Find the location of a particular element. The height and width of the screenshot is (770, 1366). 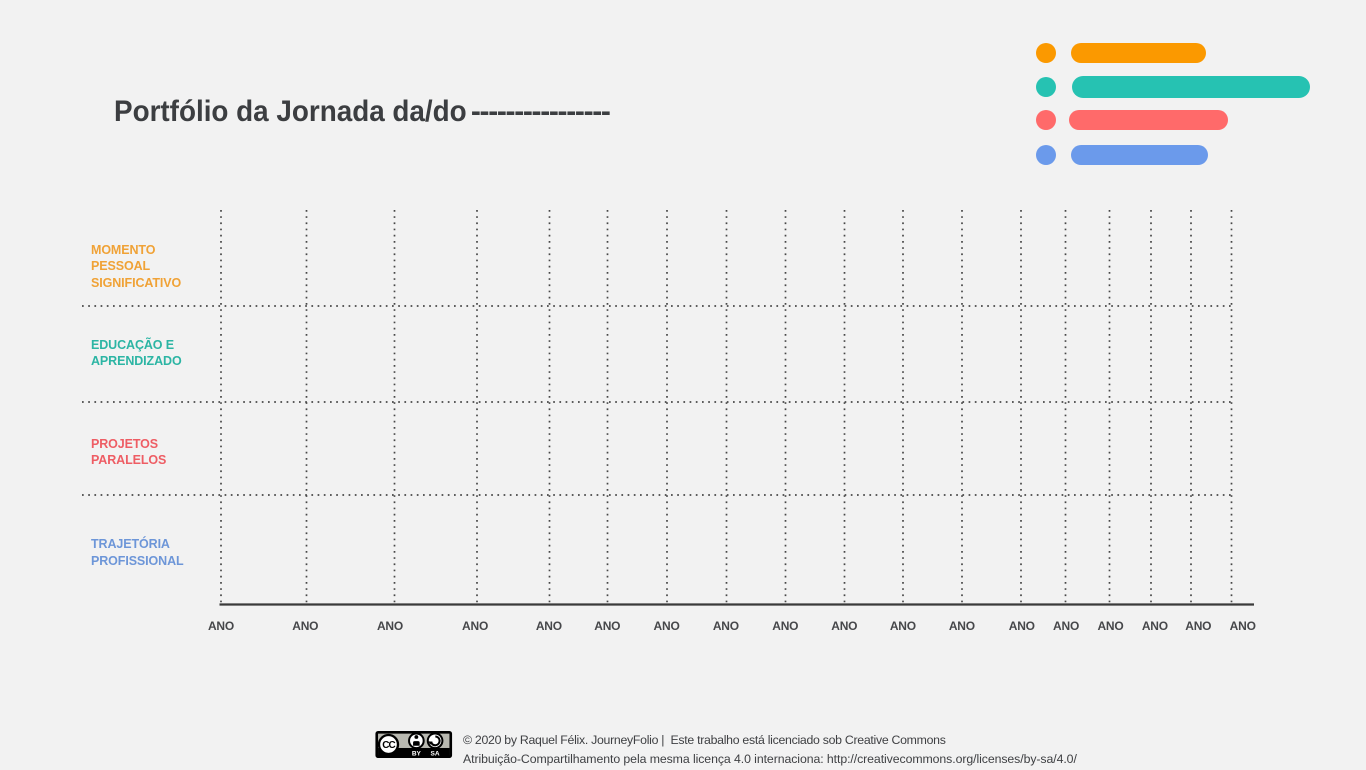

svg-text: SA is located at coordinates (435, 753).